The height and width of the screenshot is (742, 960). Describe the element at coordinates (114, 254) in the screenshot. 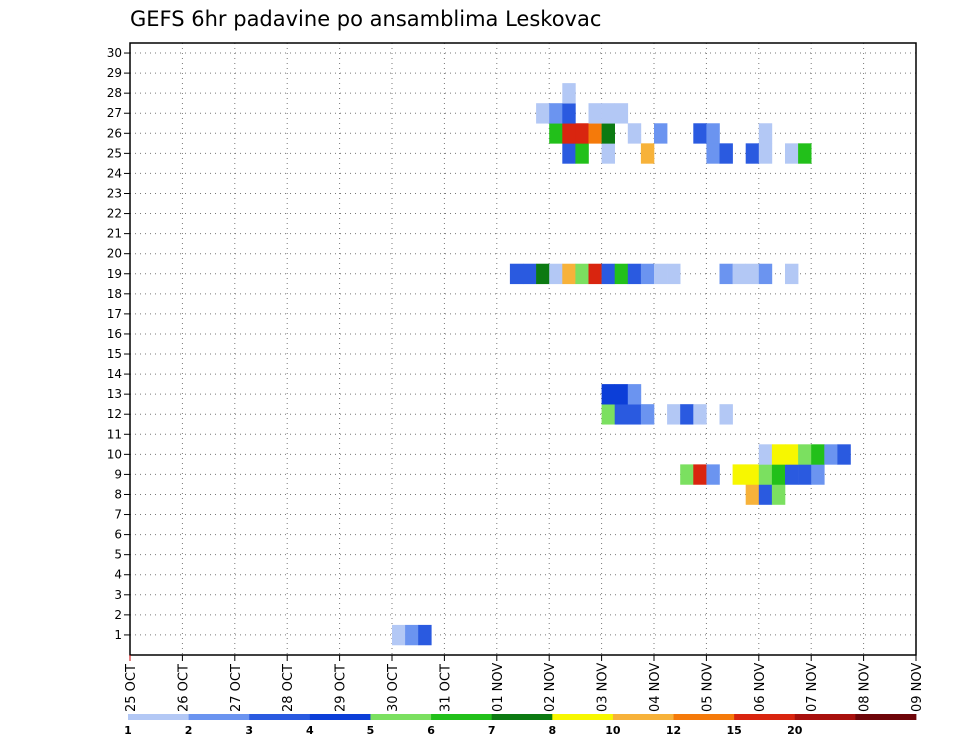

I see `y-tick-label: 20` at that location.